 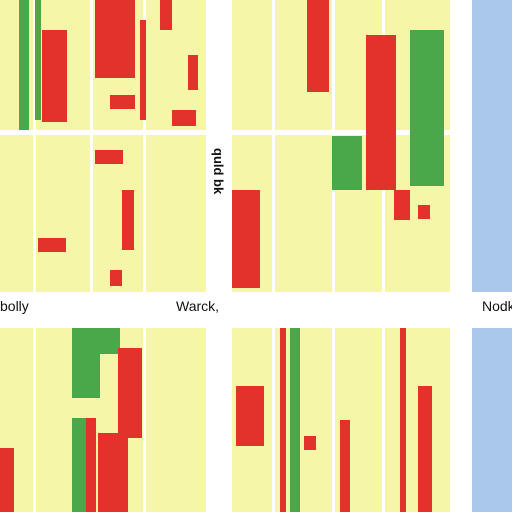 What do you see at coordinates (497, 306) in the screenshot?
I see `row-label-right: Nodk` at bounding box center [497, 306].